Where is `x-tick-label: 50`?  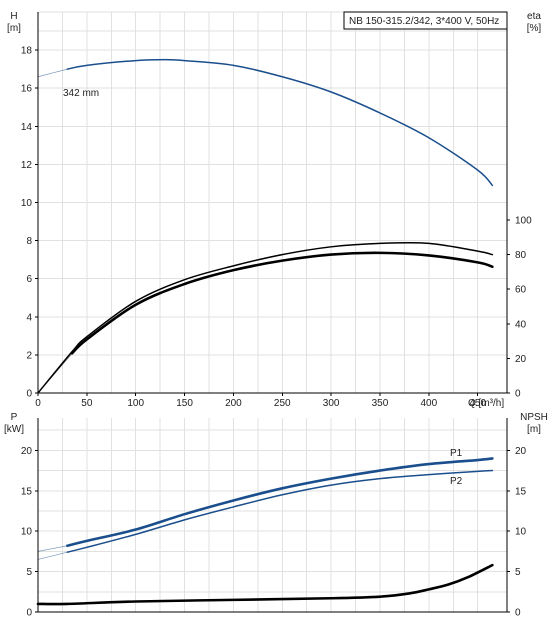
x-tick-label: 50 is located at coordinates (87, 403).